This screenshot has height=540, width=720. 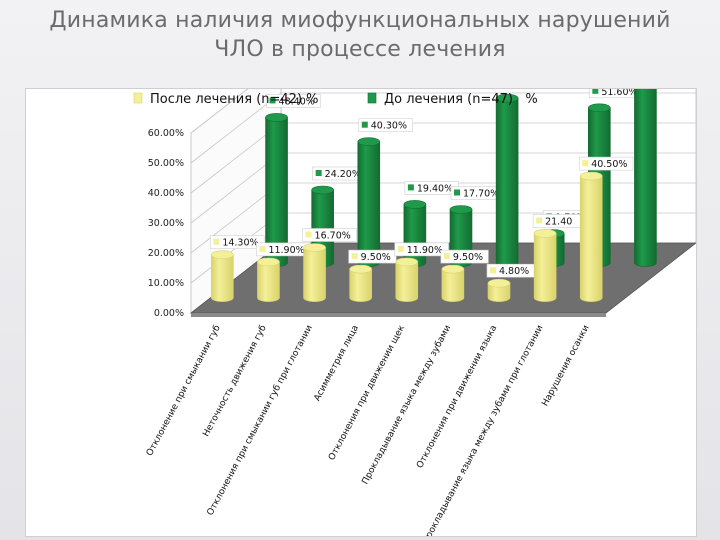 What do you see at coordinates (169, 313) in the screenshot?
I see `y-tick-label: 0.00%` at bounding box center [169, 313].